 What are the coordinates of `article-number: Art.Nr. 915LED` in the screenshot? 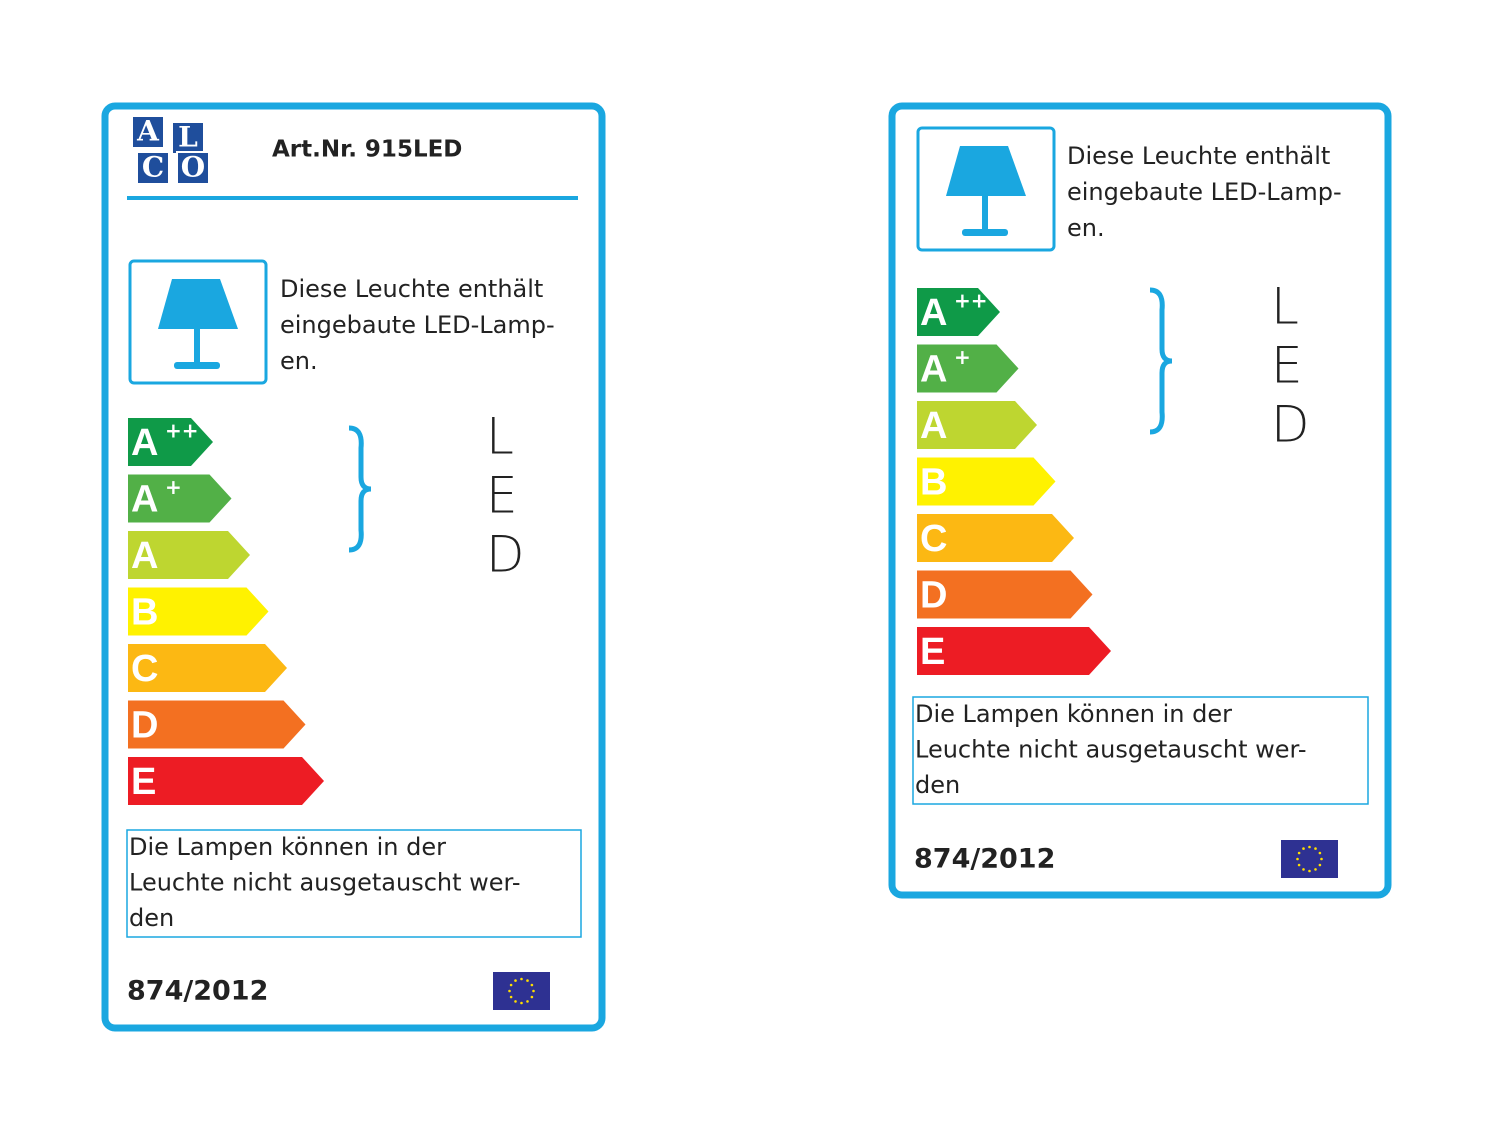 It's located at (367, 150).